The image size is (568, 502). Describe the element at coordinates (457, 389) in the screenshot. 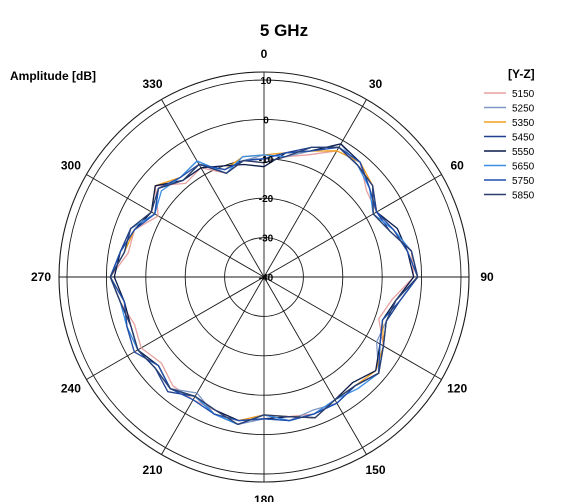

I see `angle-tick-label: 120` at that location.